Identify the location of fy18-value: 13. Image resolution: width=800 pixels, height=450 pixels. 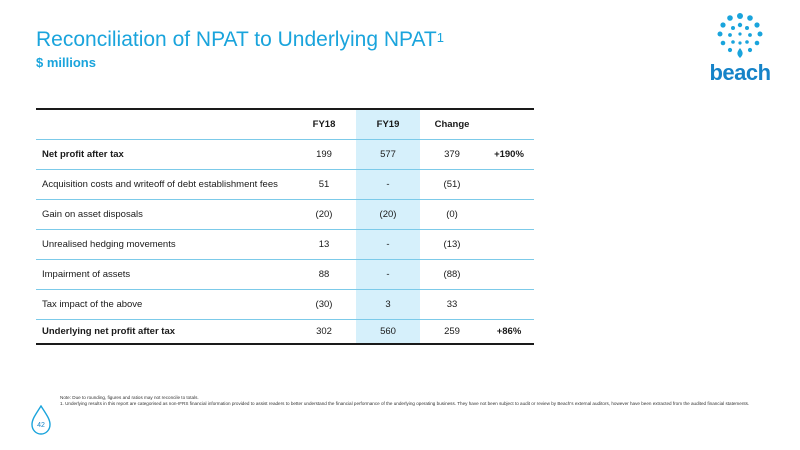
(324, 244).